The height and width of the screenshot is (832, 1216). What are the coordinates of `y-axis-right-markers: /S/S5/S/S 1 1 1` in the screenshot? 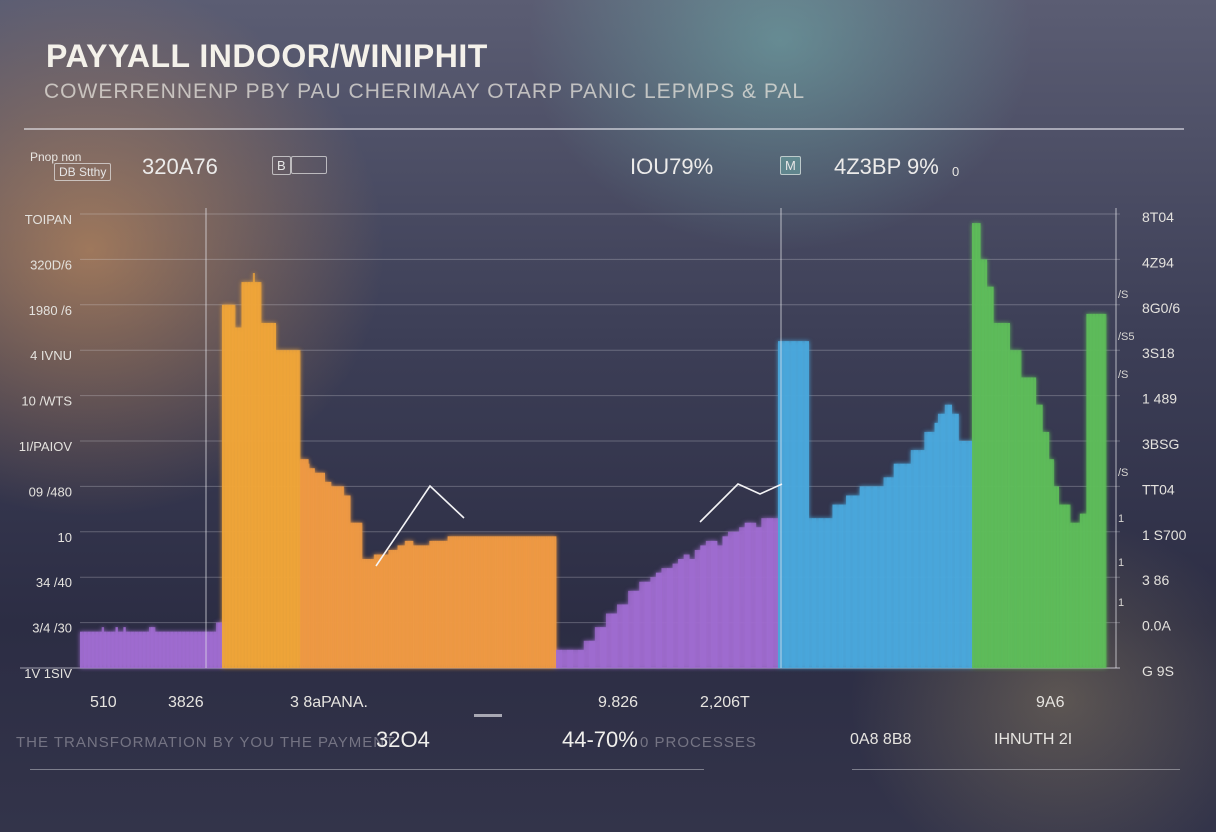 It's located at (1126, 449).